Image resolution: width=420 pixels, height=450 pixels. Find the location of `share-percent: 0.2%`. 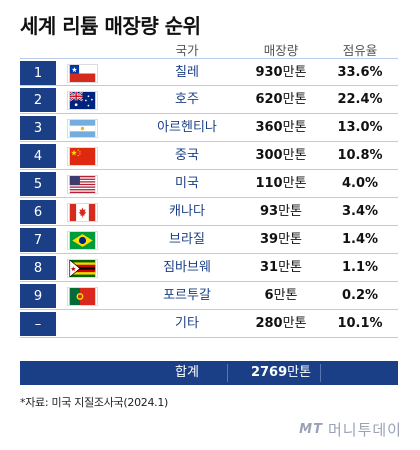

share-percent: 0.2% is located at coordinates (360, 295).